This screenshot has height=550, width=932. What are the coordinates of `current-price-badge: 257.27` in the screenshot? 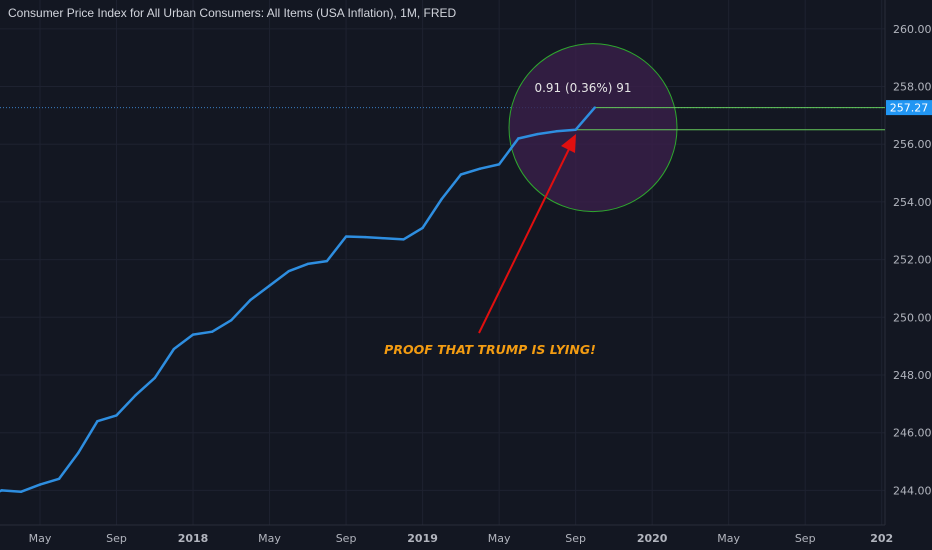 It's located at (909, 108).